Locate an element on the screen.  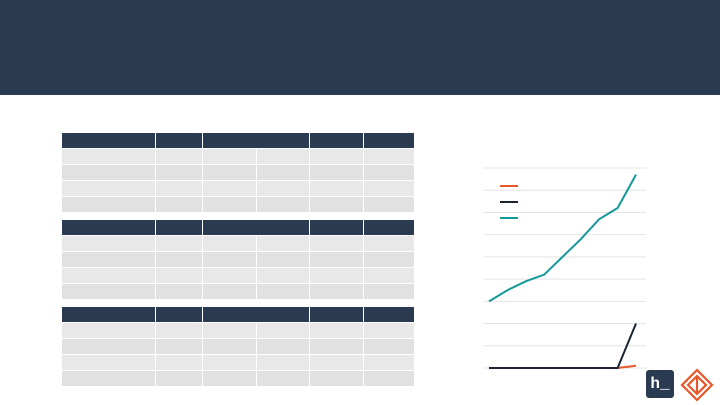
line-chart-svg is located at coordinates (565, 268).